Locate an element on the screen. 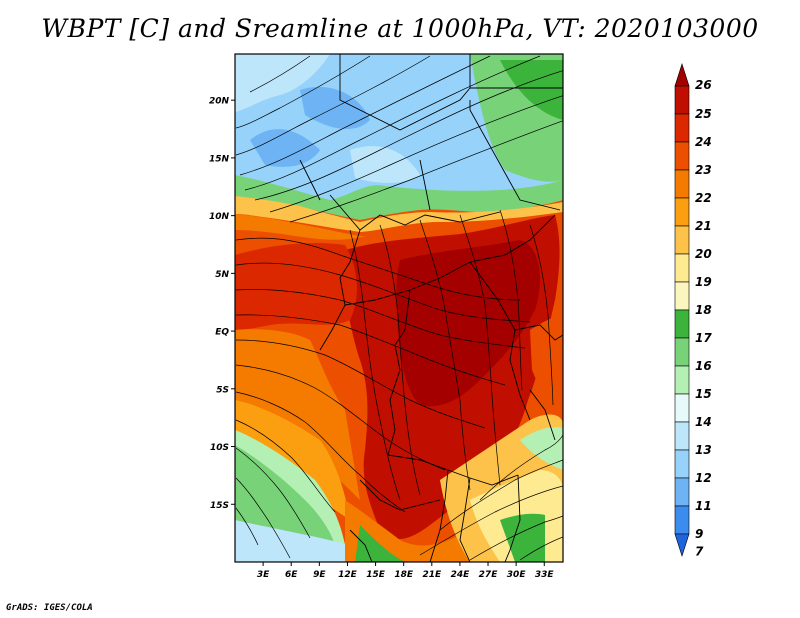  lon-tick-label: 3E is located at coordinates (263, 575).